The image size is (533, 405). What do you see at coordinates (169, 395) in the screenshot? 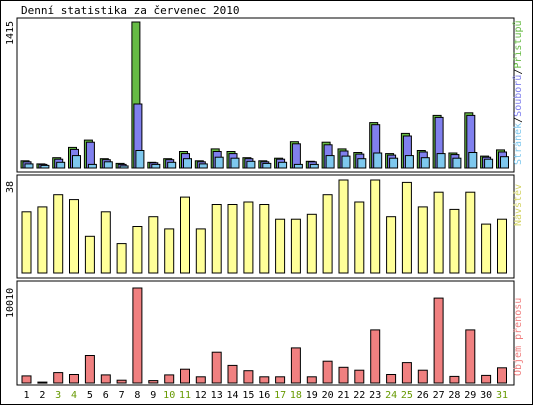
I see `x-tick-10: 10` at bounding box center [169, 395].